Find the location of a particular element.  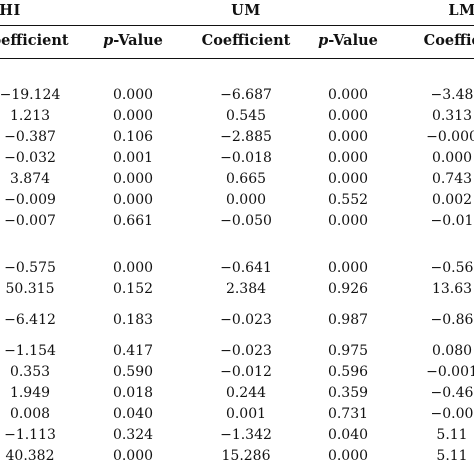

table-cell: 3.874 is located at coordinates (30, 179).